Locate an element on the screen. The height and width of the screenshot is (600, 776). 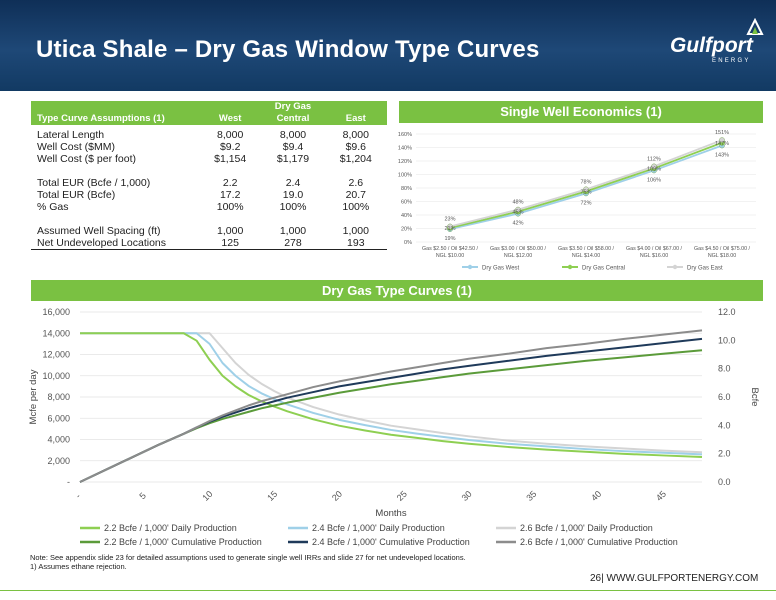
legend-label: 2.2 Bcfe / 1,000' Daily Production is located at coordinates (170, 528).